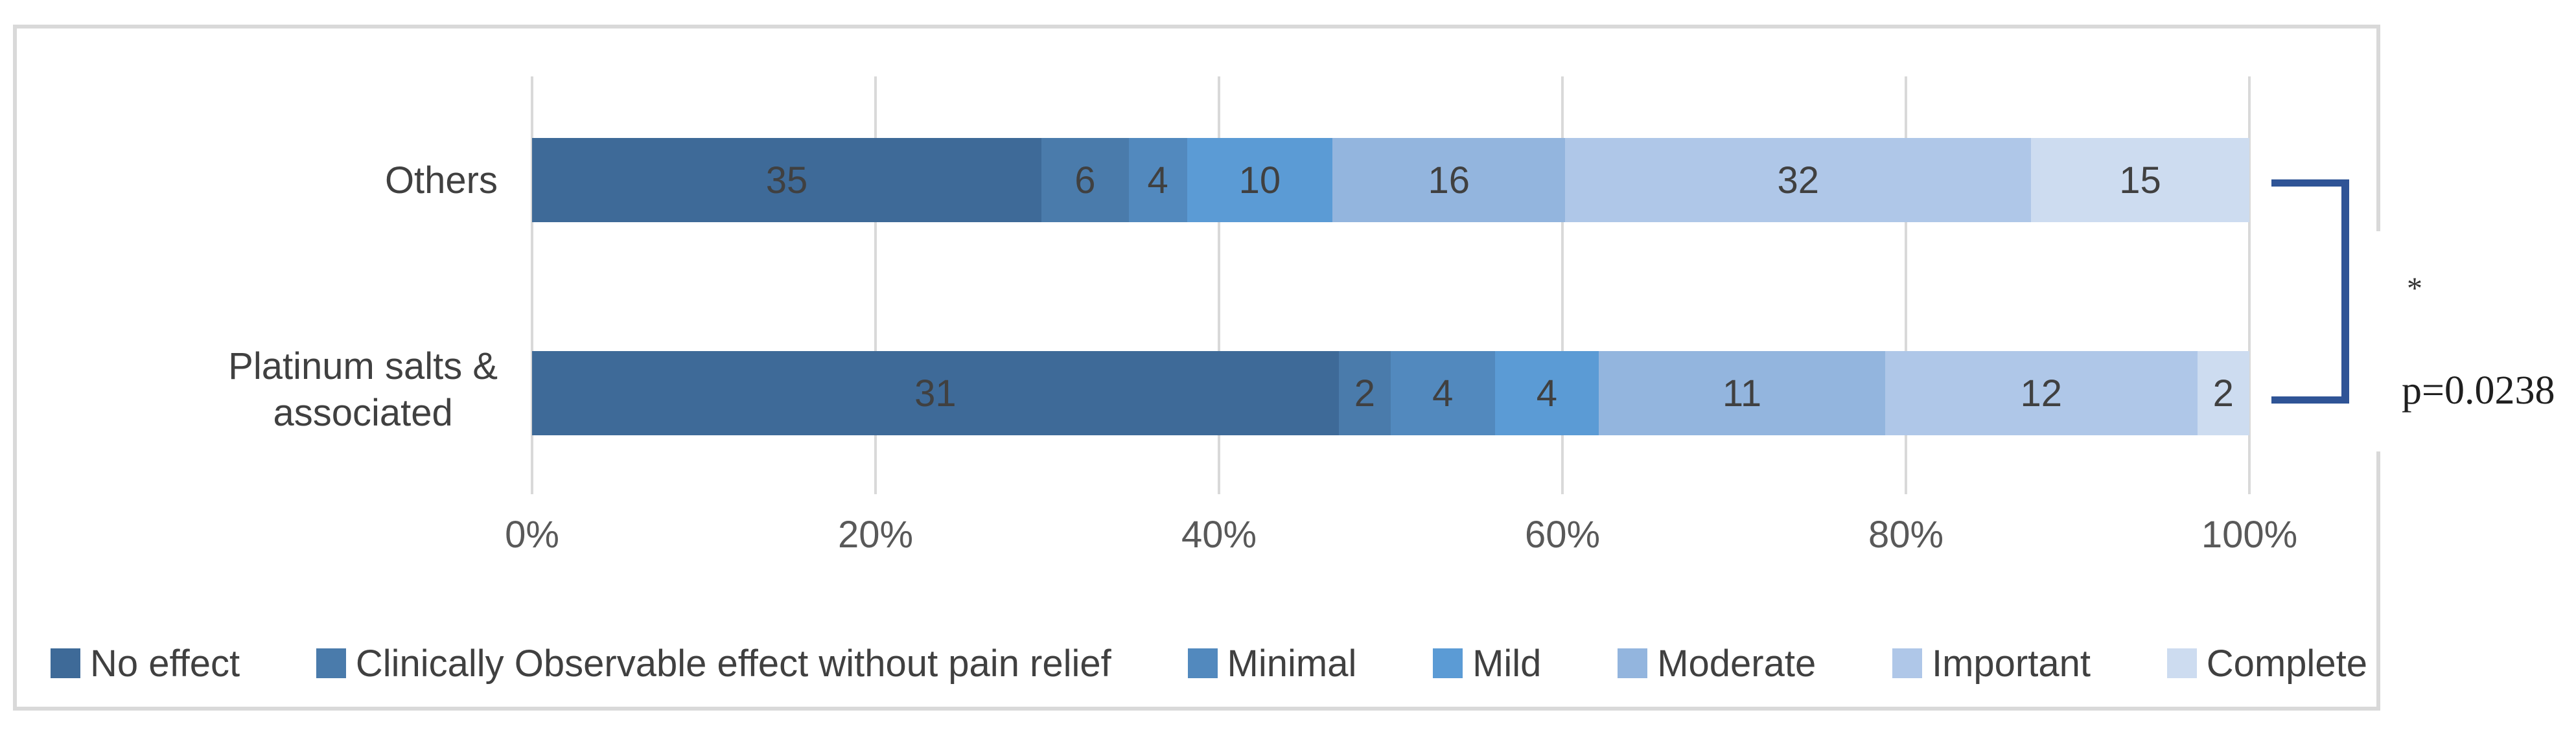 Image resolution: width=2576 pixels, height=730 pixels. I want to click on legend-item: Minimal, so click(1272, 664).